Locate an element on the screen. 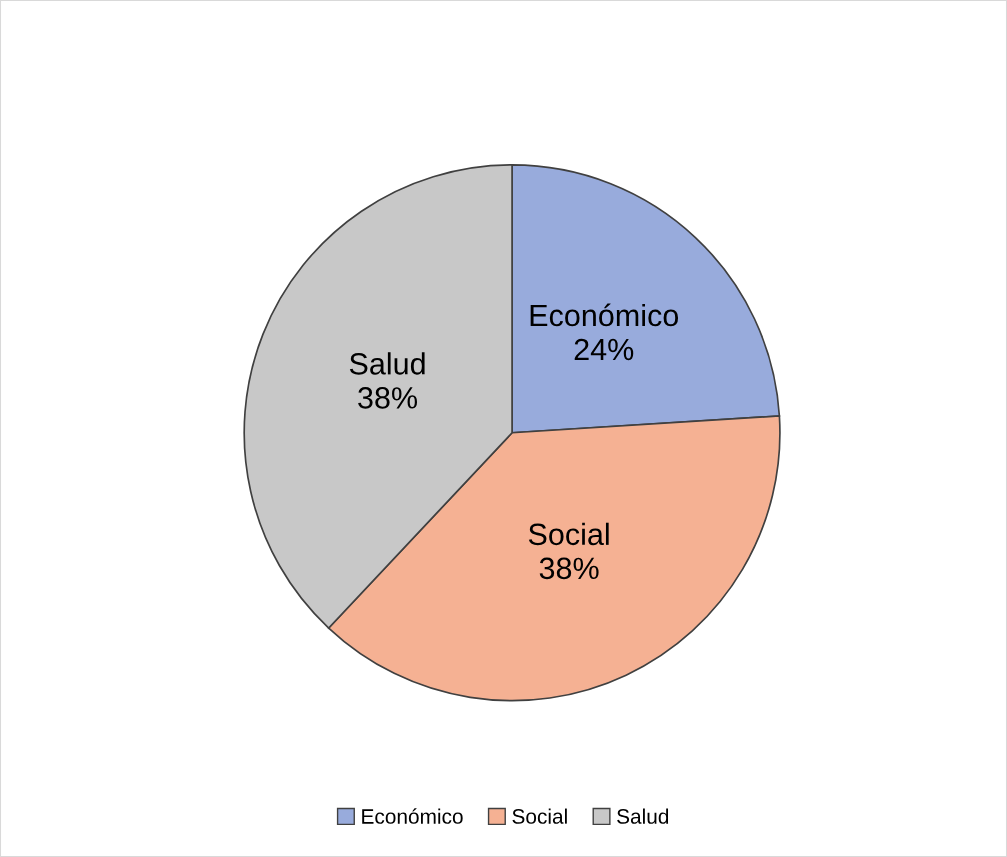 The height and width of the screenshot is (857, 1007). slice-label: Salud is located at coordinates (387, 363).